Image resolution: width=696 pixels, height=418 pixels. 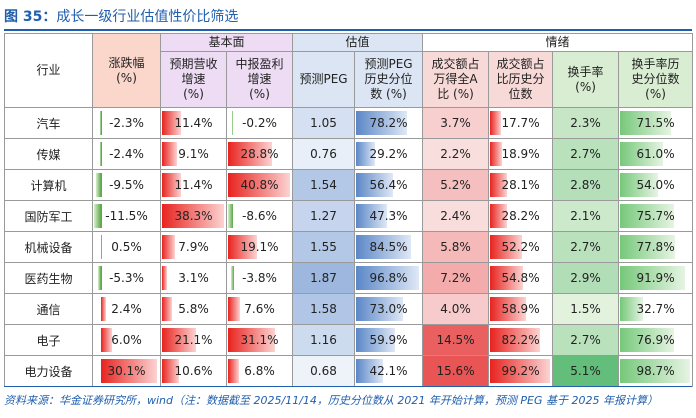 What do you see at coordinates (348, 30) in the screenshot?
I see `title-rule` at bounding box center [348, 30].